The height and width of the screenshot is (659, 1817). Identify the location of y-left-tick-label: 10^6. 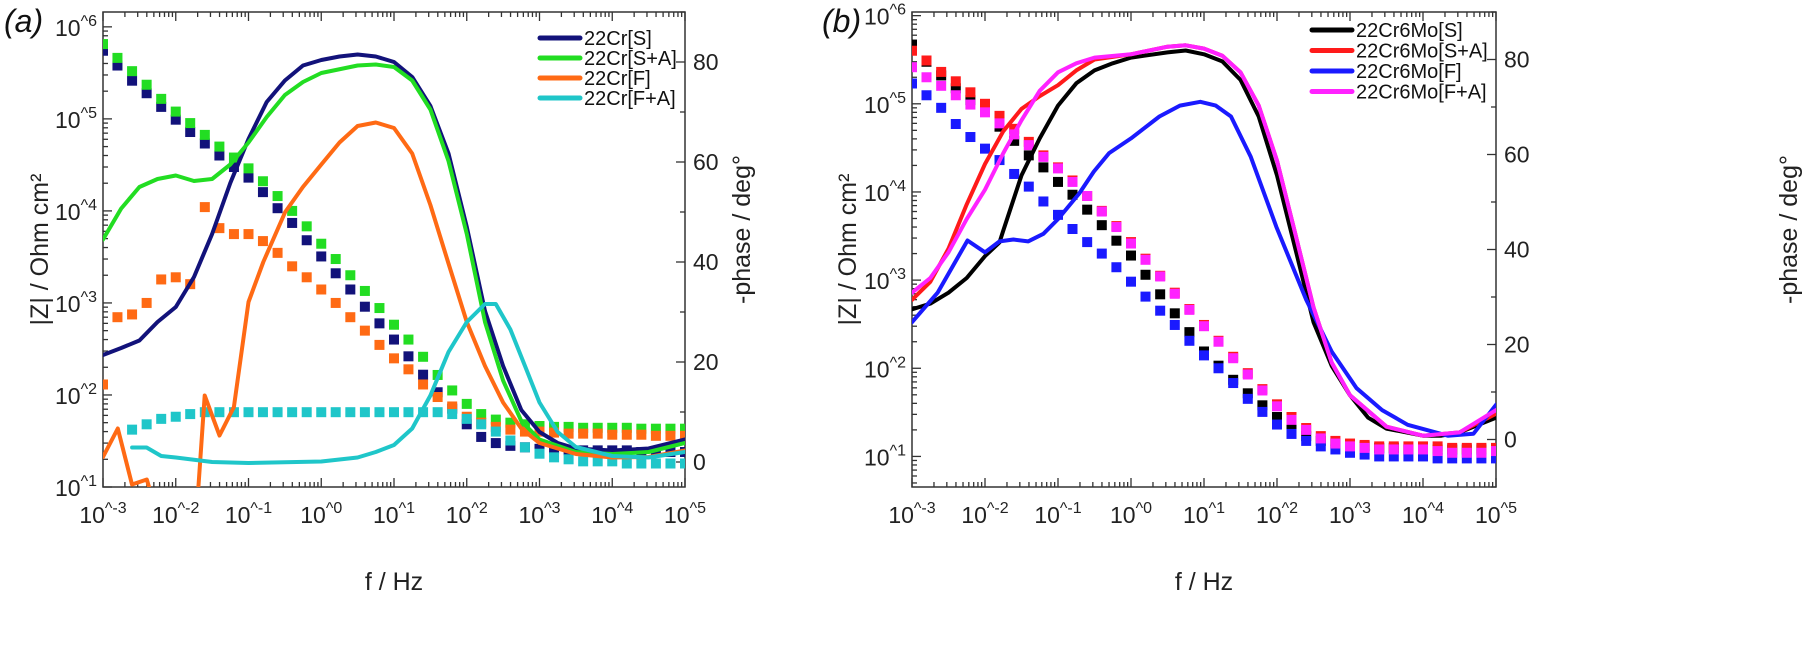
(76, 27).